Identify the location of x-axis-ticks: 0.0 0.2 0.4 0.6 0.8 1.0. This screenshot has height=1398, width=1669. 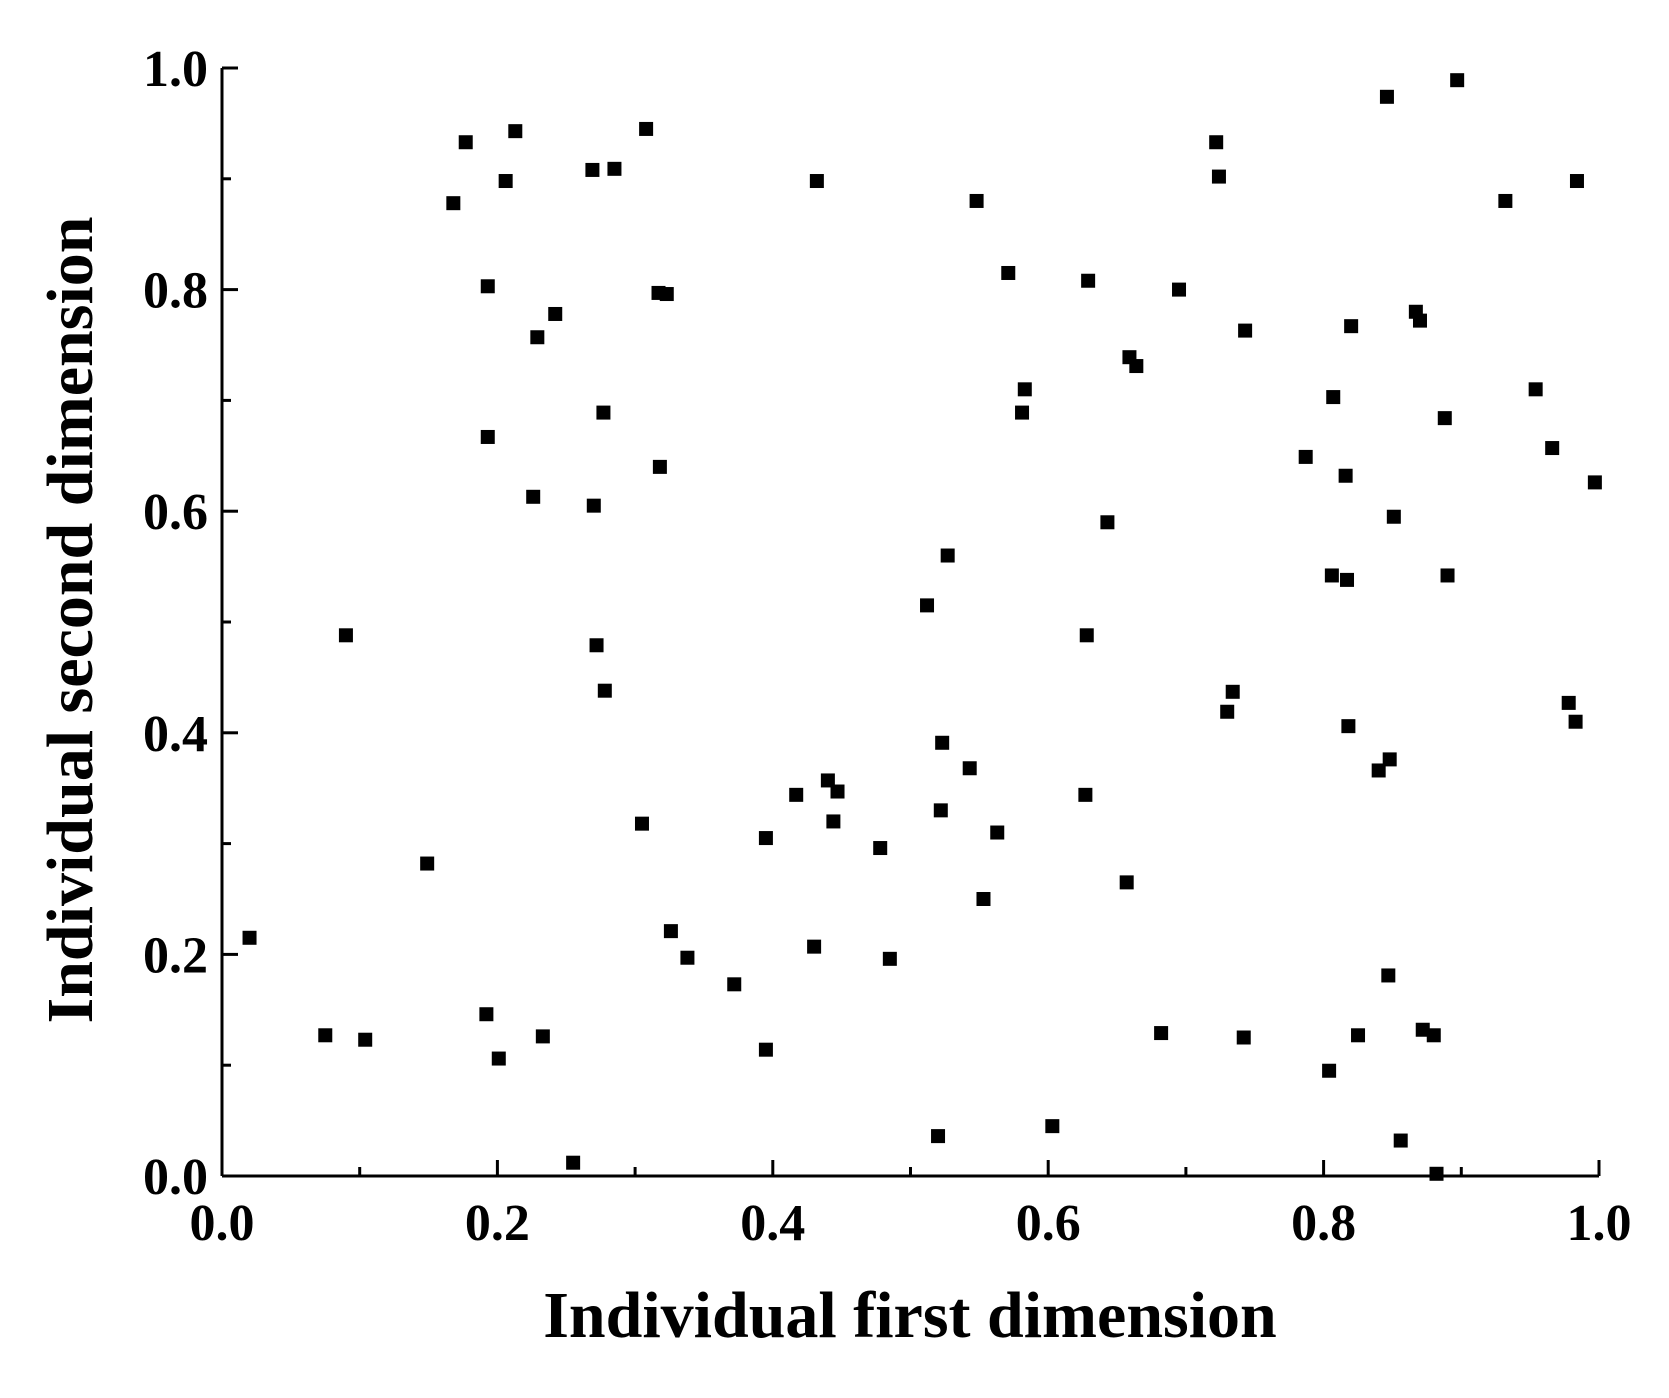
(911, 1206).